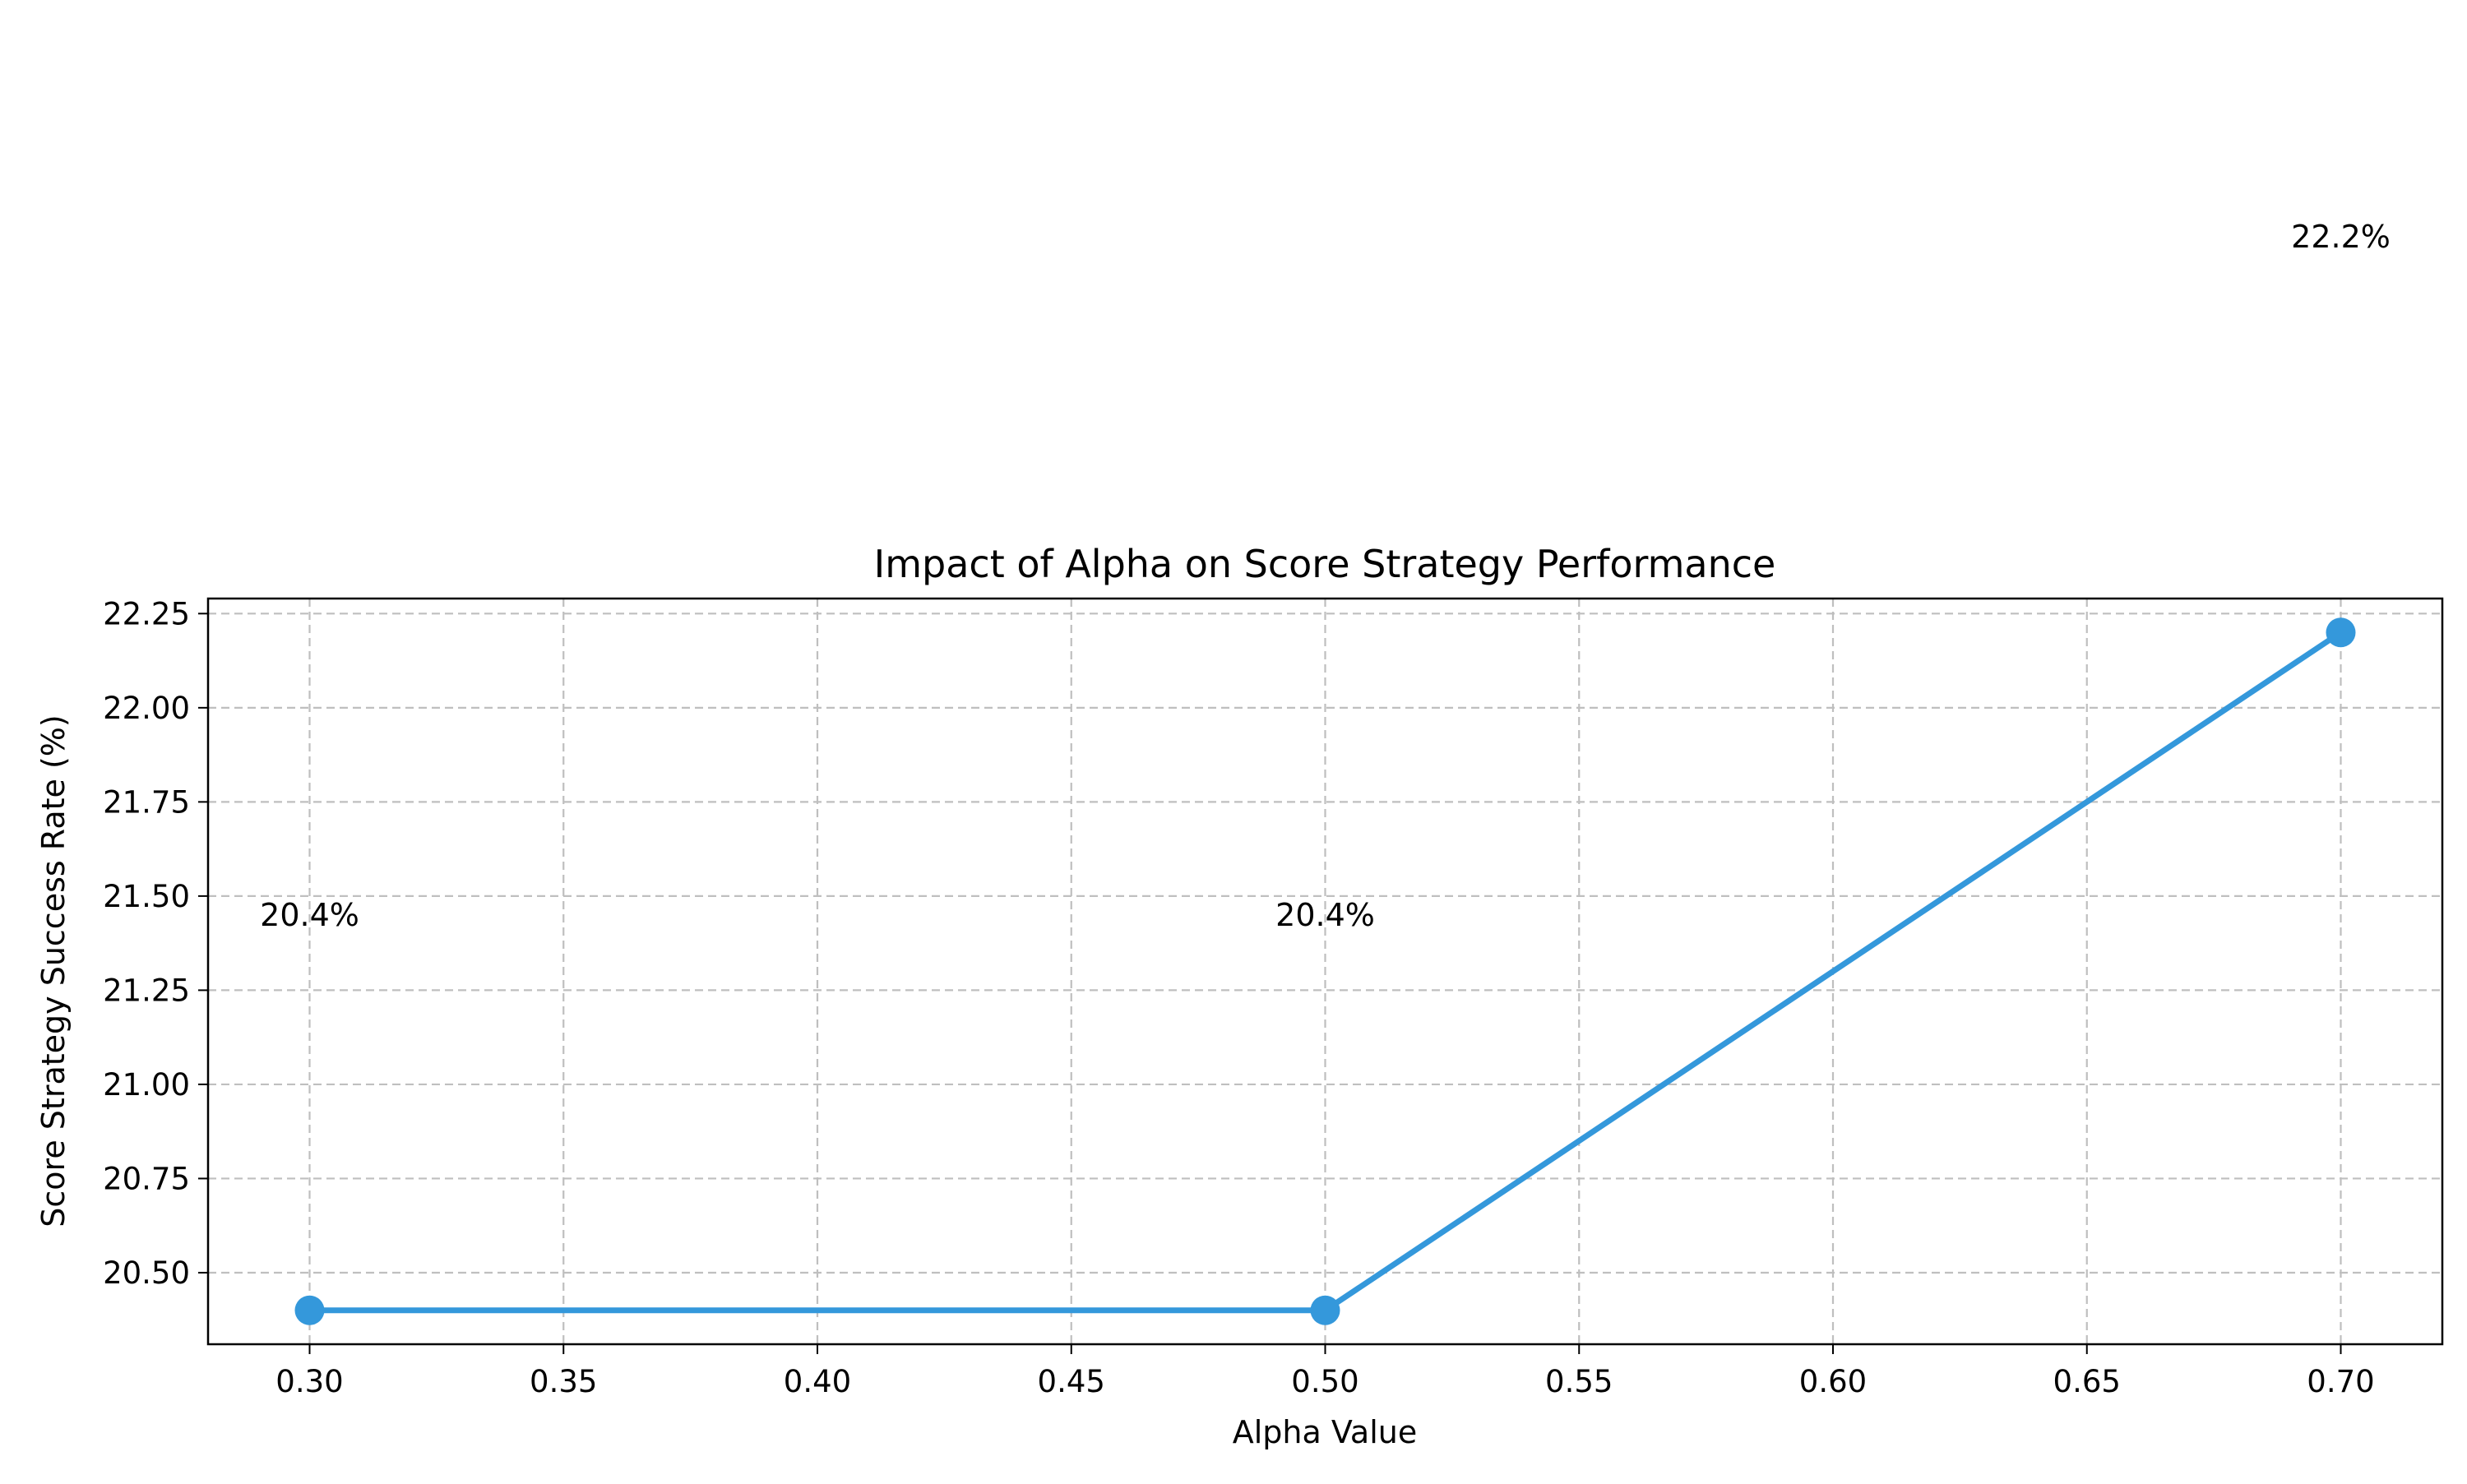  What do you see at coordinates (147, 1273) in the screenshot?
I see `y-tick-label: 20.50` at bounding box center [147, 1273].